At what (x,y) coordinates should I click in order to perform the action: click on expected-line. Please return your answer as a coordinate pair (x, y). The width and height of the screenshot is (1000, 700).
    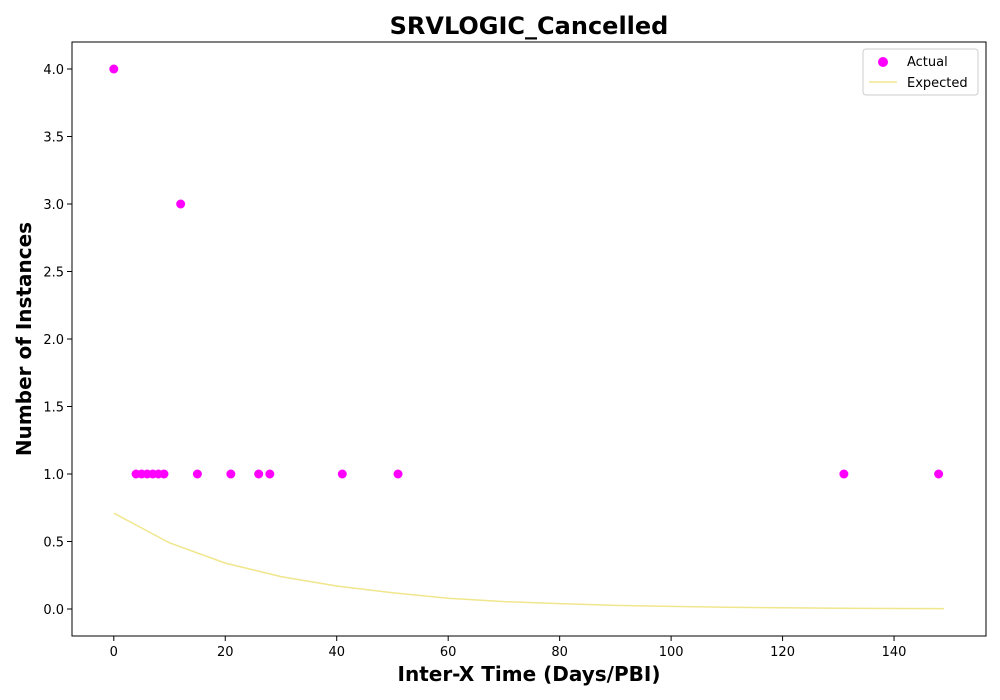
    Looking at the image, I should click on (529, 561).